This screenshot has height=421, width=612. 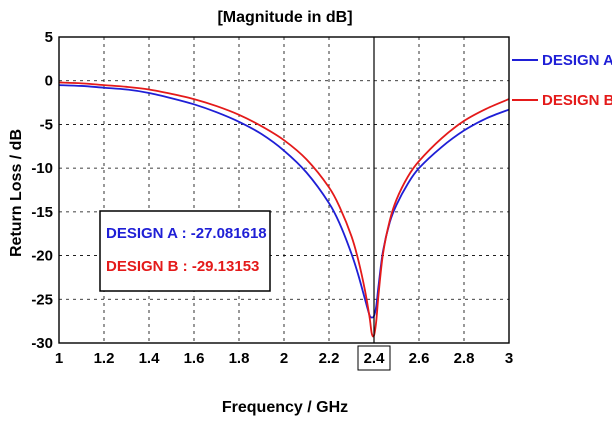 What do you see at coordinates (577, 100) in the screenshot?
I see `legend-label: DESIGN B` at bounding box center [577, 100].